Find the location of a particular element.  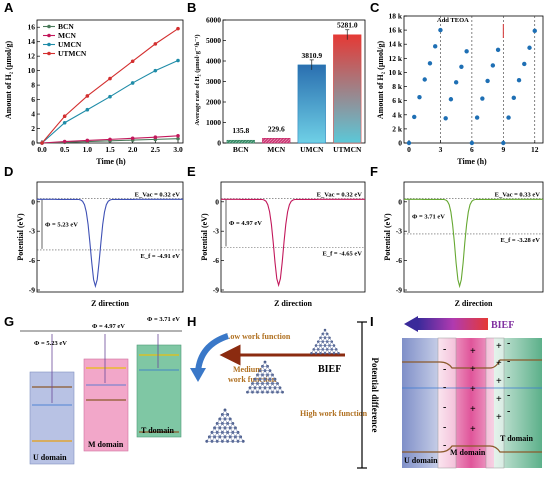

c-y-tick-label: 12 k is located at coordinates (395, 58).